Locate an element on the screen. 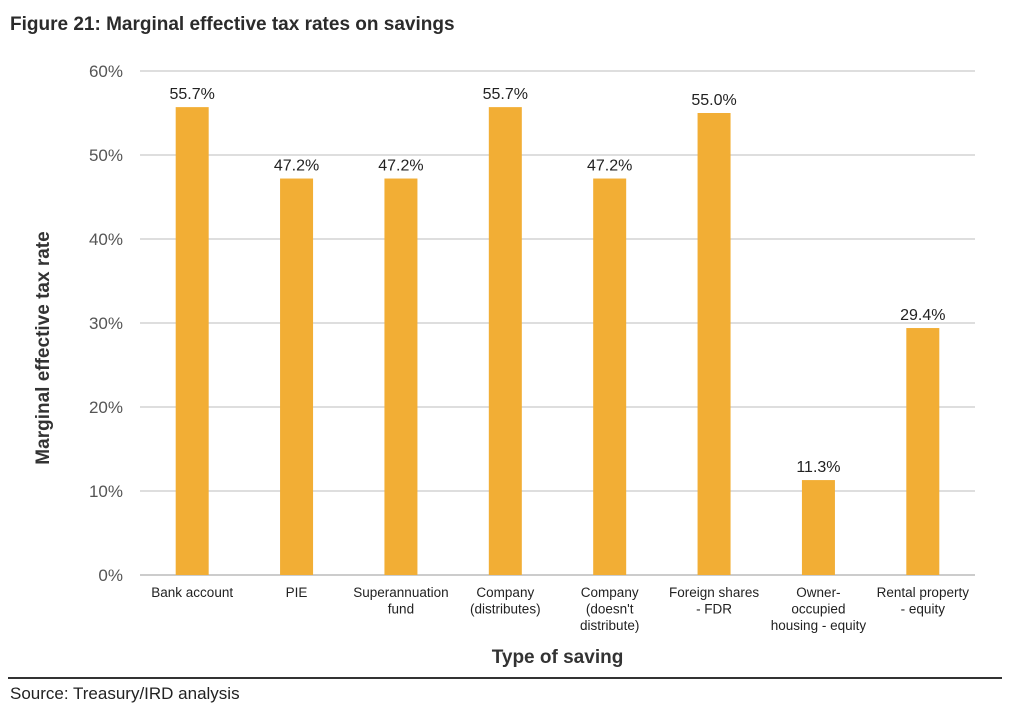 This screenshot has width=1020, height=717. data-label: 55.0% is located at coordinates (713, 100).